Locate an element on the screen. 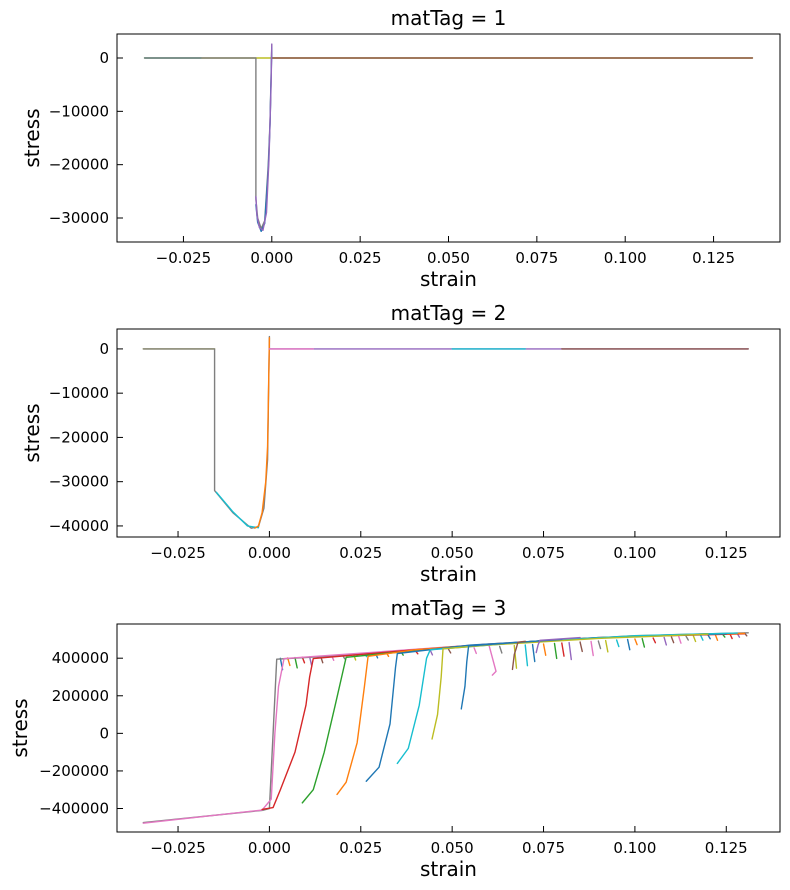  y-tick-label: −40000 is located at coordinates (79, 526).